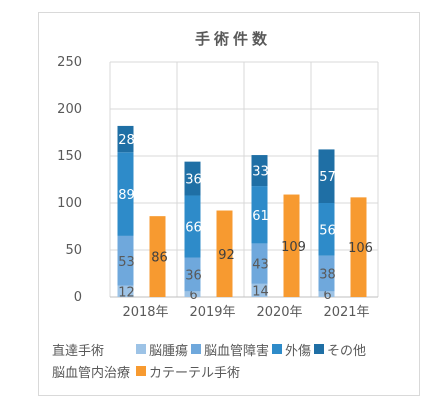 The height and width of the screenshot is (400, 440). What do you see at coordinates (346, 351) in the screenshot?
I see `legend-label: その他` at bounding box center [346, 351].